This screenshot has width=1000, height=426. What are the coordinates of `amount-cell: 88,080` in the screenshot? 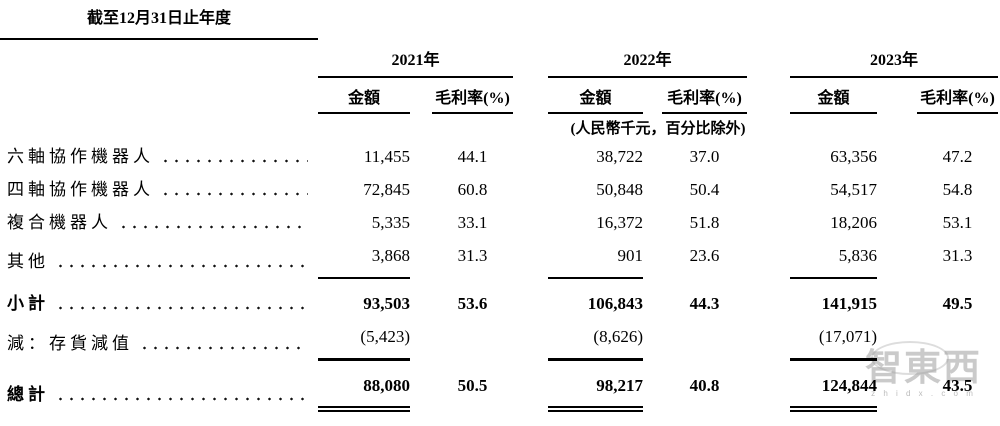 It's located at (364, 386).